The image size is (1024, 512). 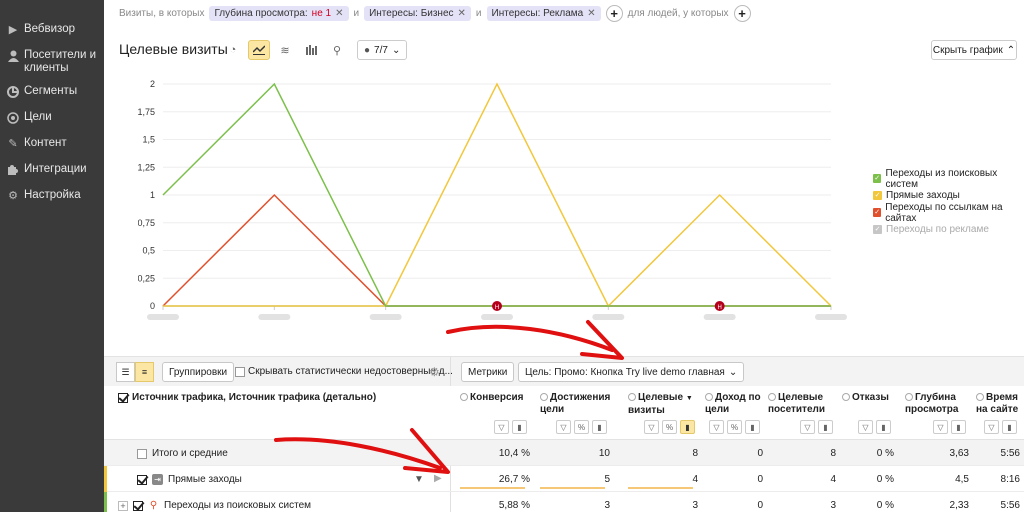 I want to click on column-header: Достижения цели, so click(x=575, y=404).